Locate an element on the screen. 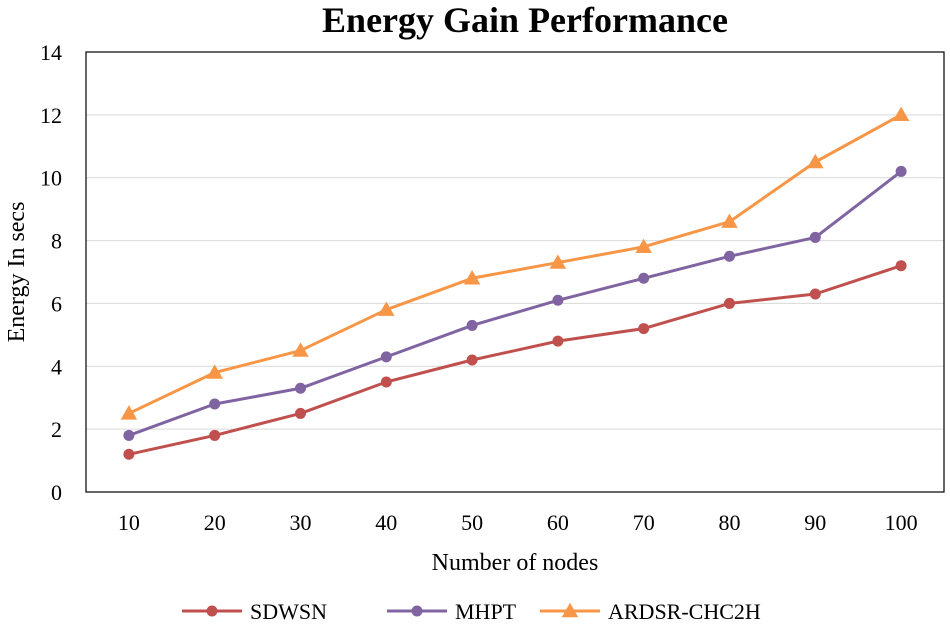  x-axis-label: Number of nodes is located at coordinates (515, 563).